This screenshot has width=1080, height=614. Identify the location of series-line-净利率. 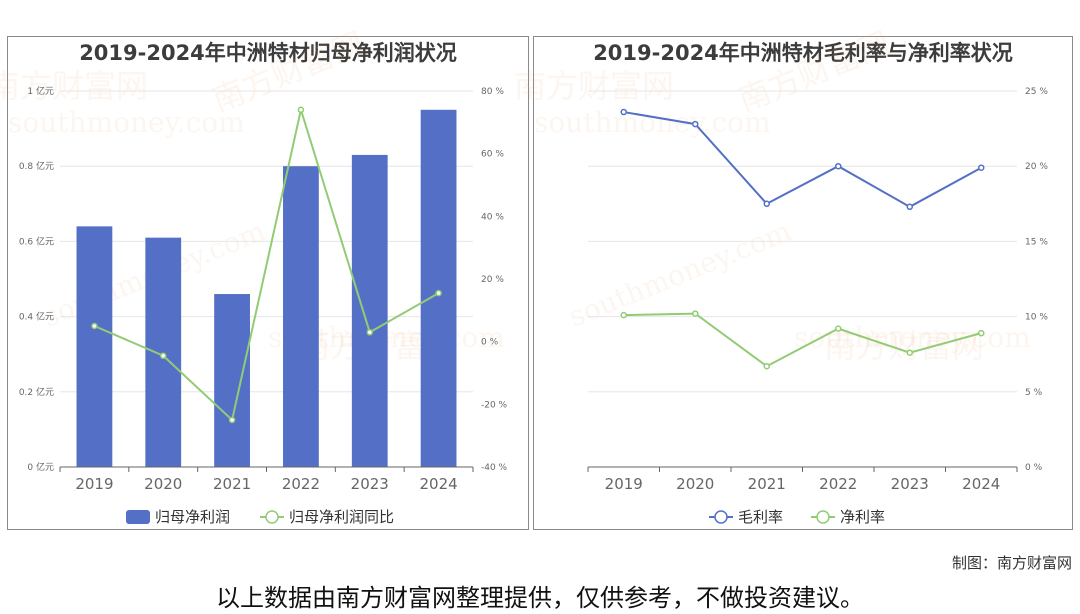
(802, 340).